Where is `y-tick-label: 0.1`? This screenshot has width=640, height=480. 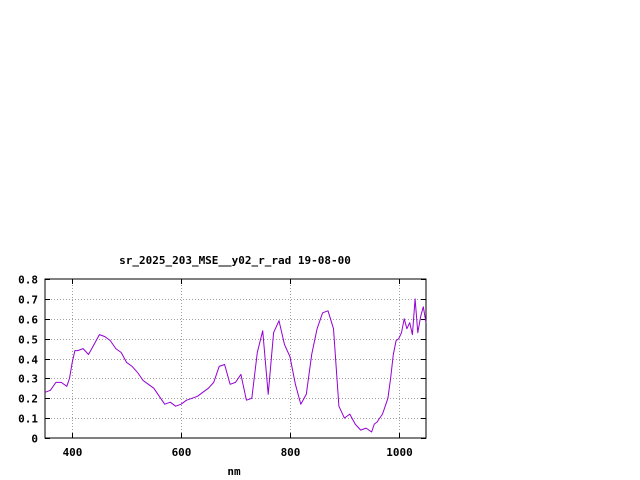 y-tick-label: 0.1 is located at coordinates (28, 419).